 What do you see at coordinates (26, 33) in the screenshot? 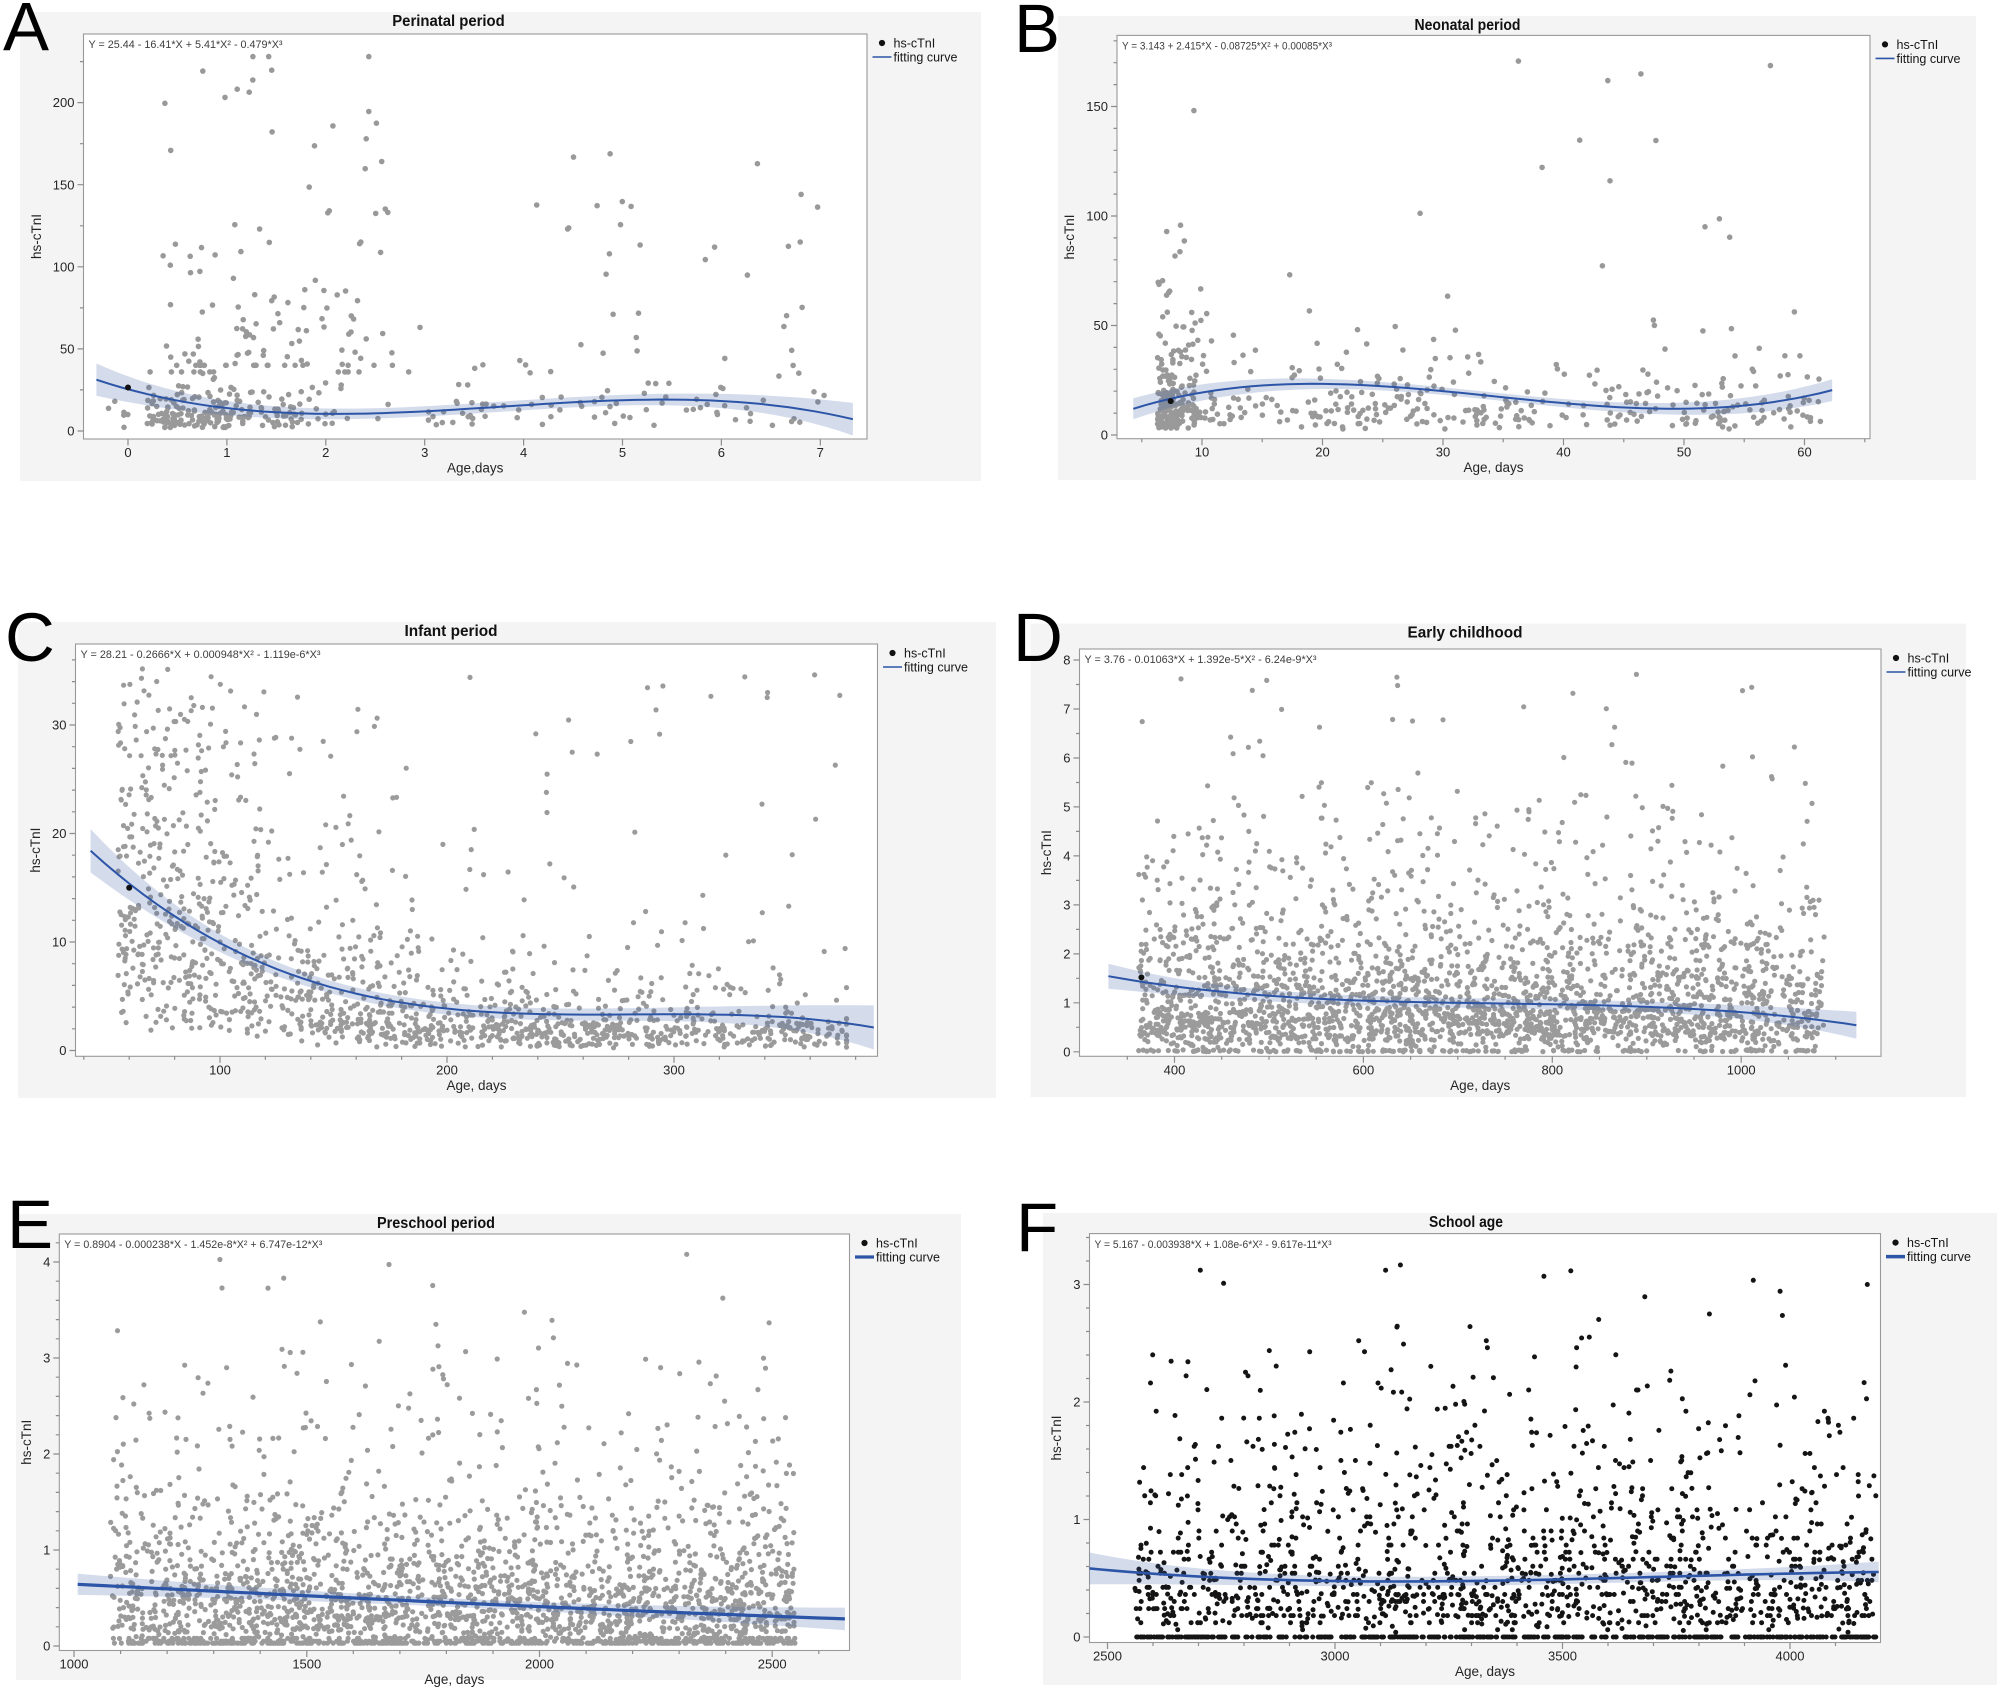
I see `svg-text: A` at bounding box center [26, 33].